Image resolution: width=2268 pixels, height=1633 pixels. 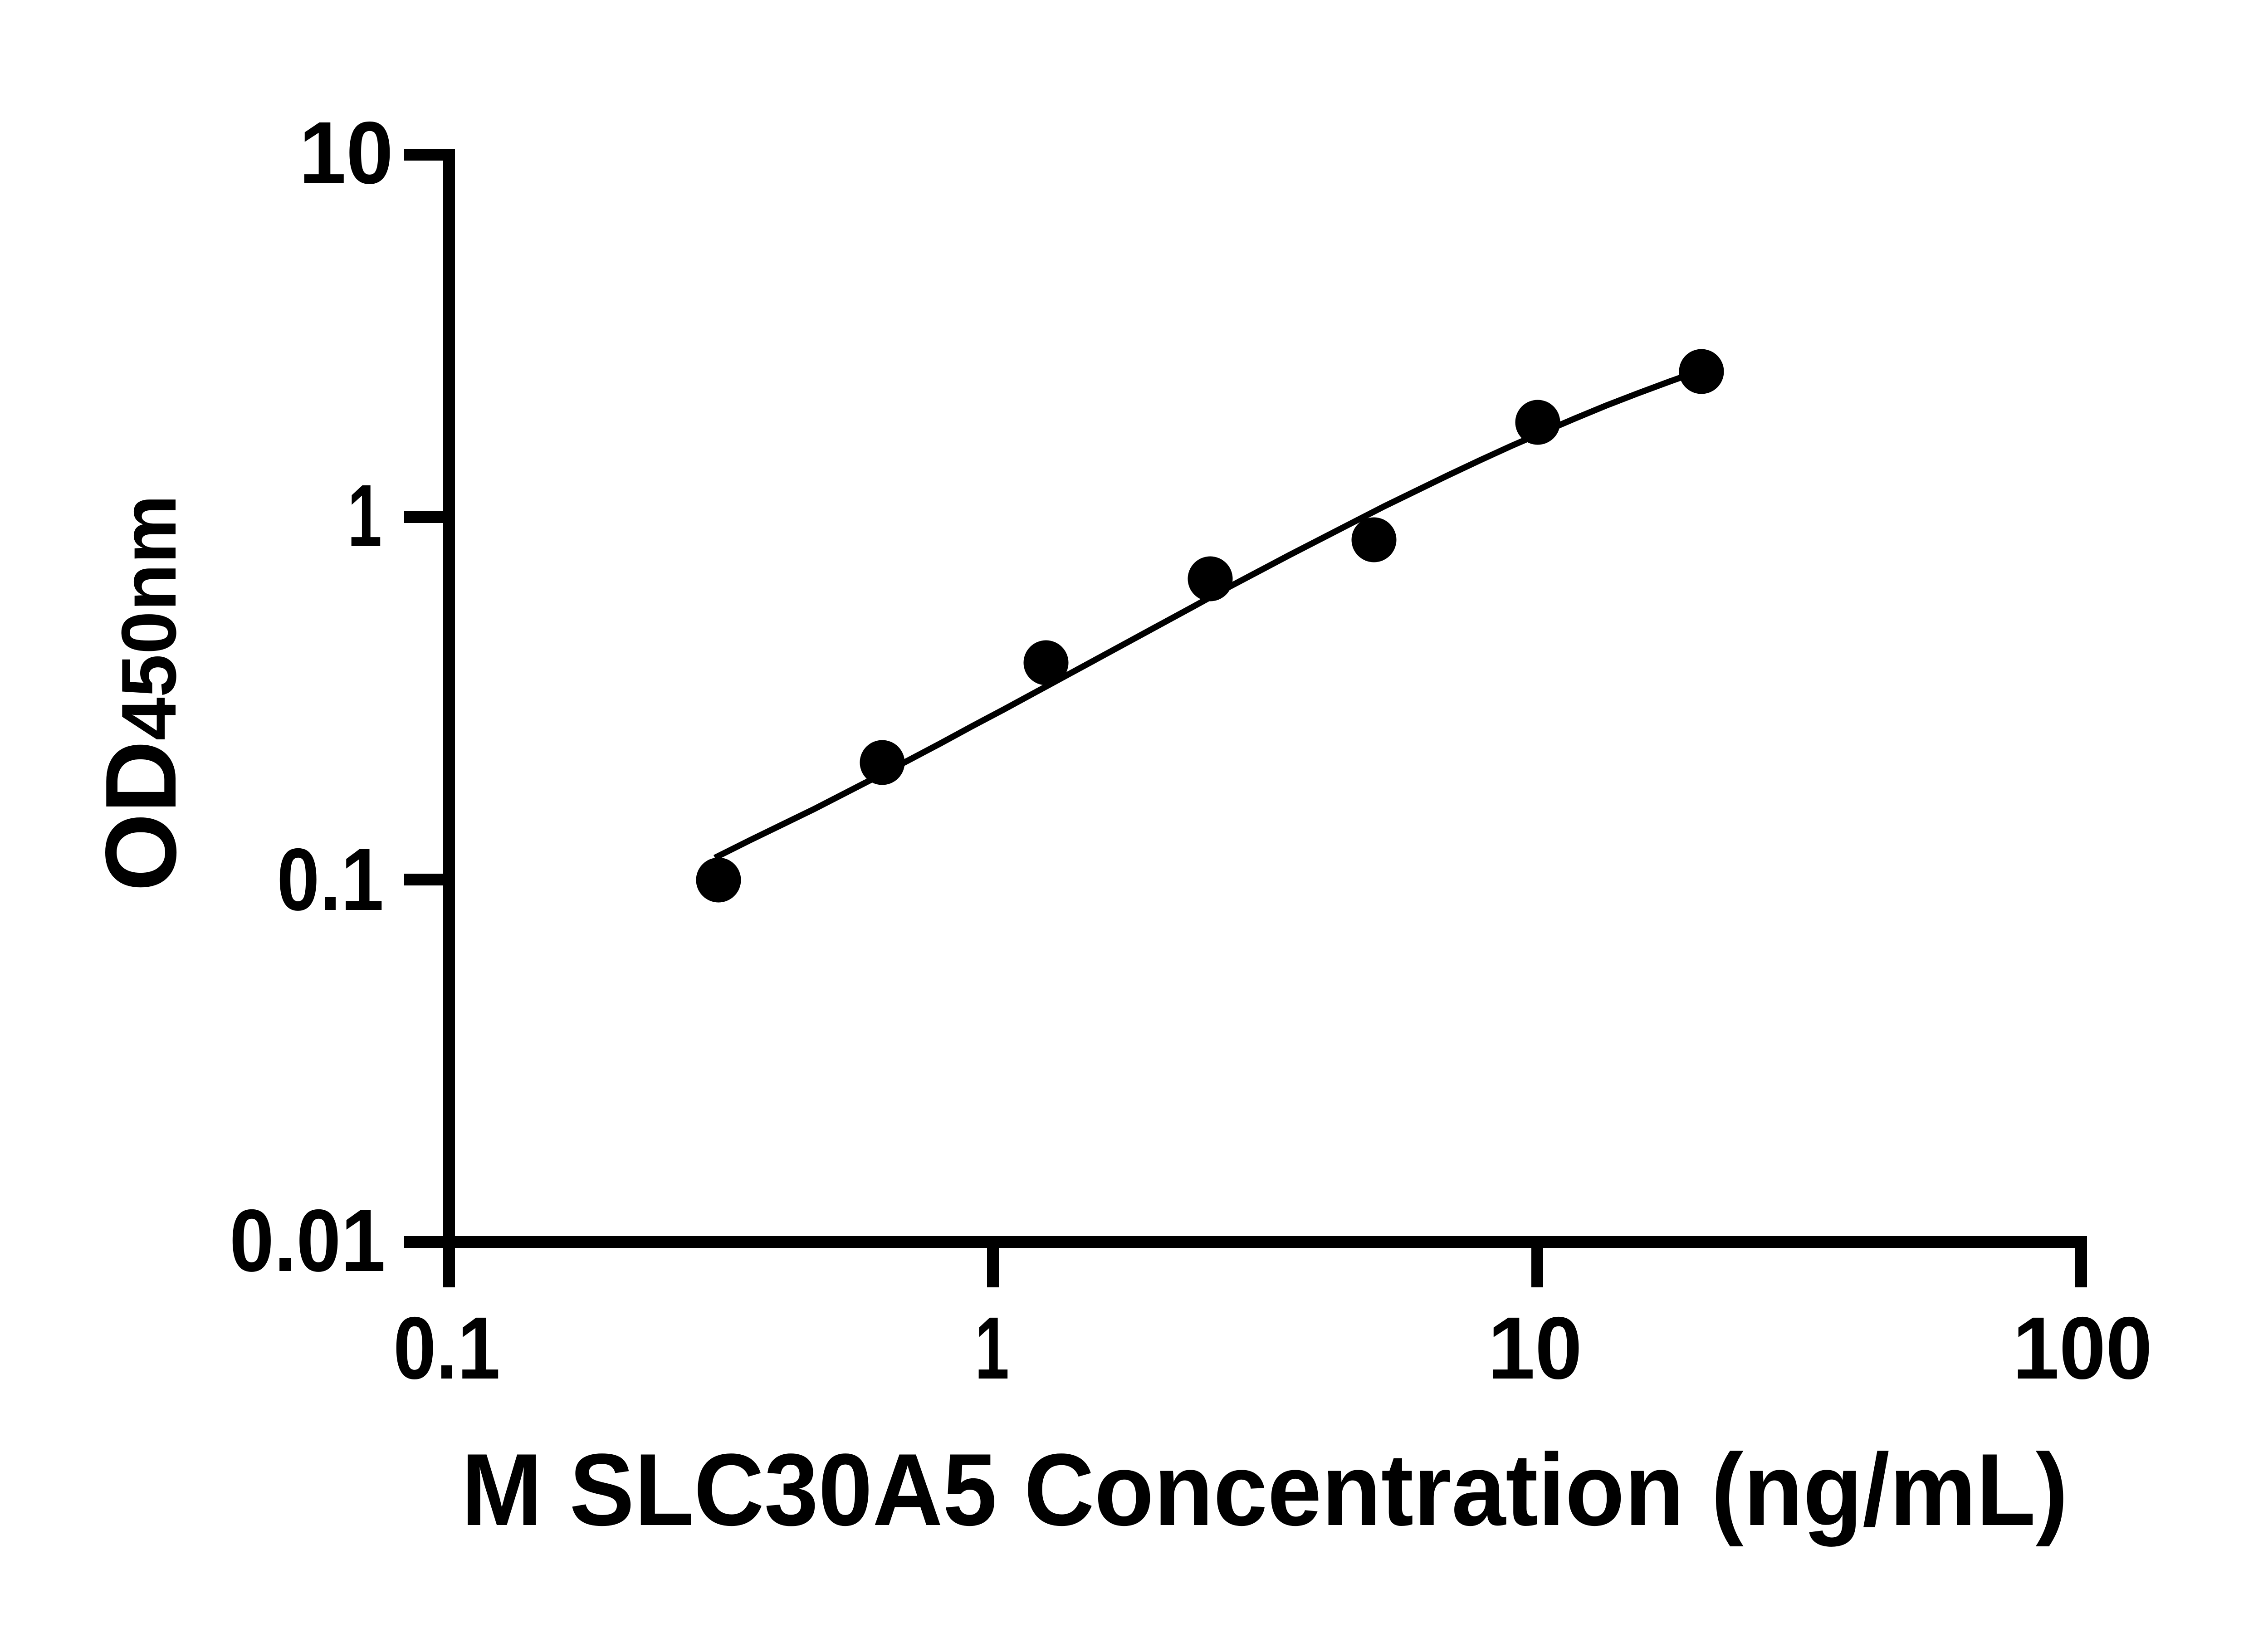 I want to click on svg-text: OD450nm, so click(x=141, y=693).